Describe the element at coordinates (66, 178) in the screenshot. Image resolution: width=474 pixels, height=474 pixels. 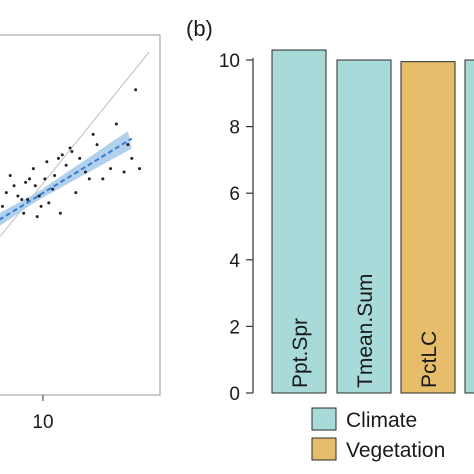
I see `confidence-band` at that location.